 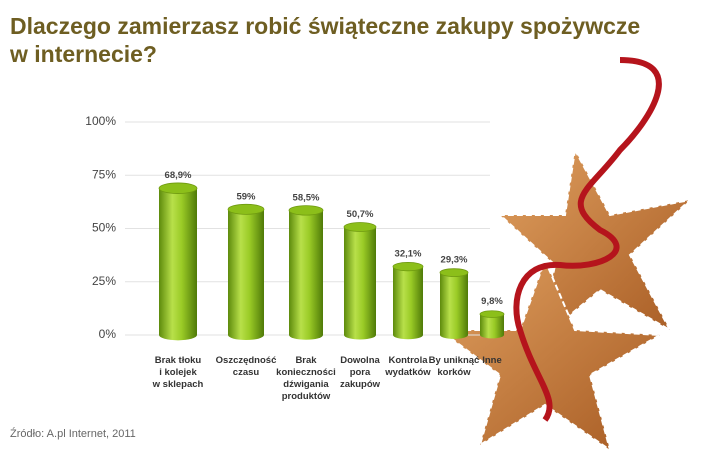 I want to click on value-label: 68,9%, so click(x=178, y=175).